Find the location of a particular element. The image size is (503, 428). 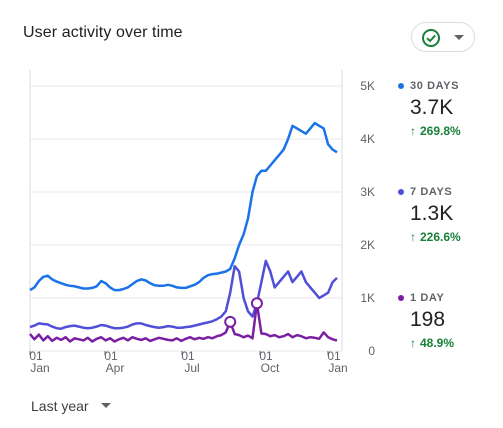

y-tick-label: 2K is located at coordinates (367, 245).